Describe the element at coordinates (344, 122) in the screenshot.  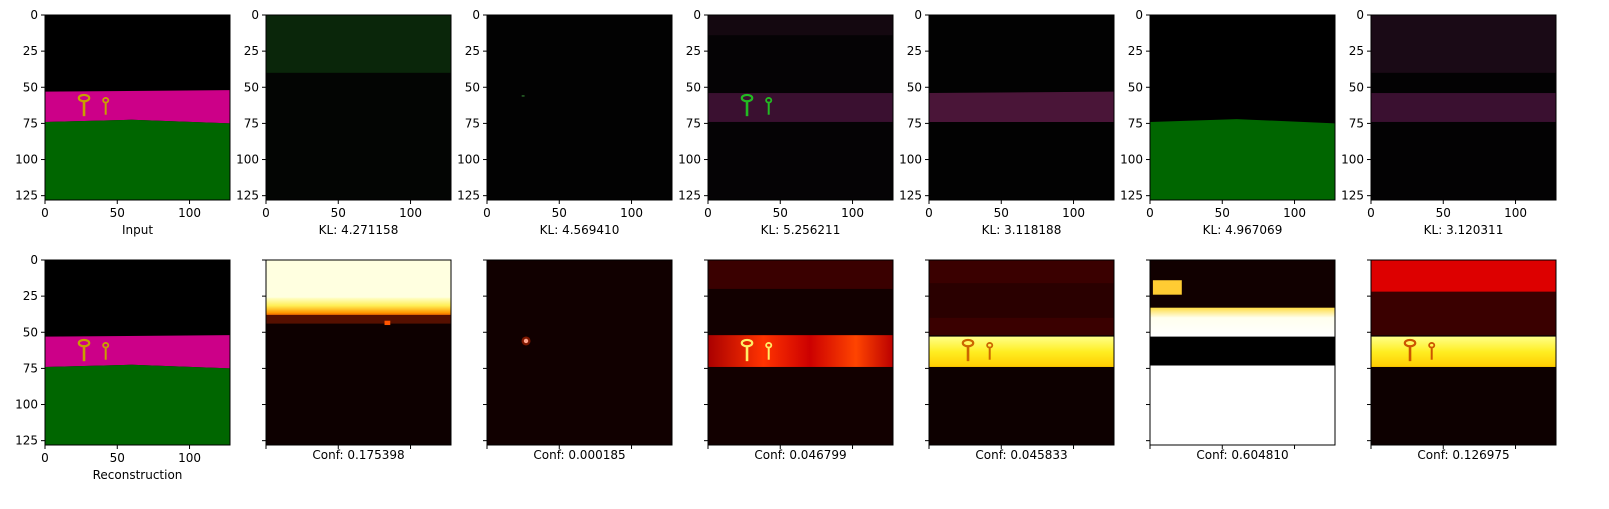
I see `panel-0-1: 0 50 100 0 25 50 75 100 125 KL: 4.271158` at that location.